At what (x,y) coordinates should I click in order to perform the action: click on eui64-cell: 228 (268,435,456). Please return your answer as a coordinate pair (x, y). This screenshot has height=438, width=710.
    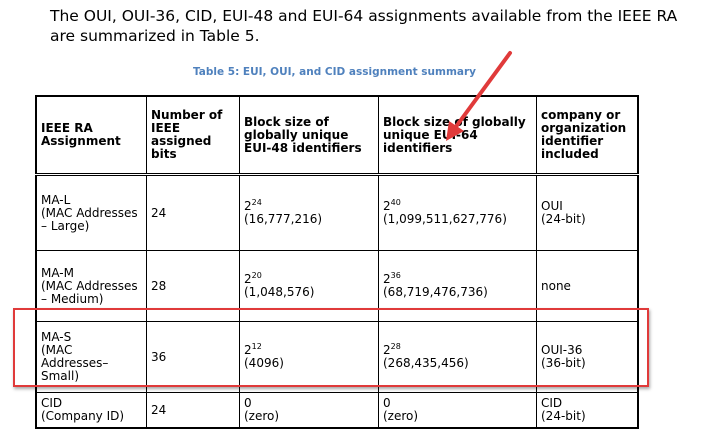
    Looking at the image, I should click on (457, 357).